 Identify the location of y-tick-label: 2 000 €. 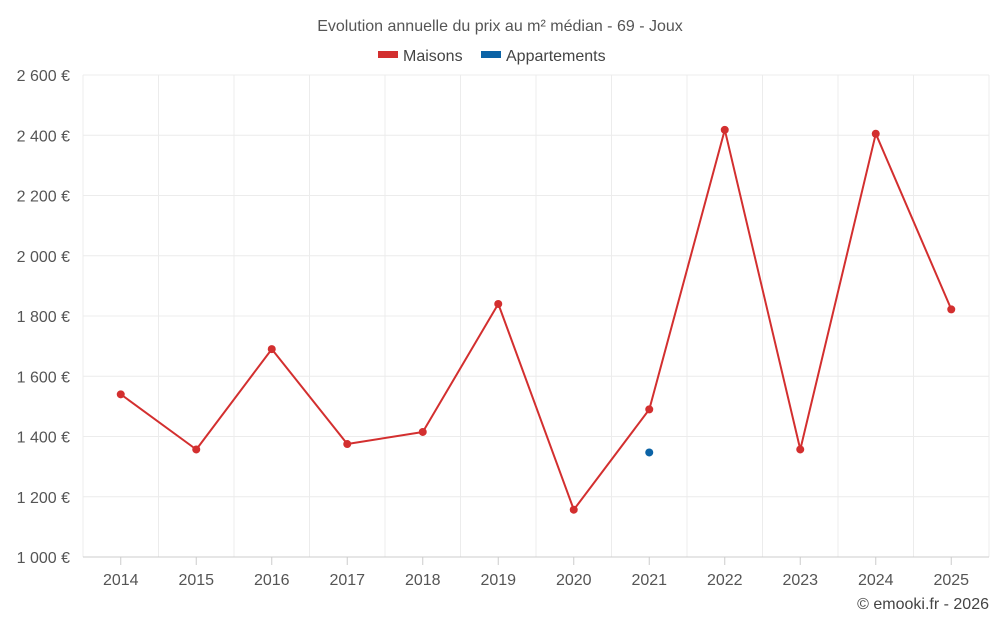
(43, 257).